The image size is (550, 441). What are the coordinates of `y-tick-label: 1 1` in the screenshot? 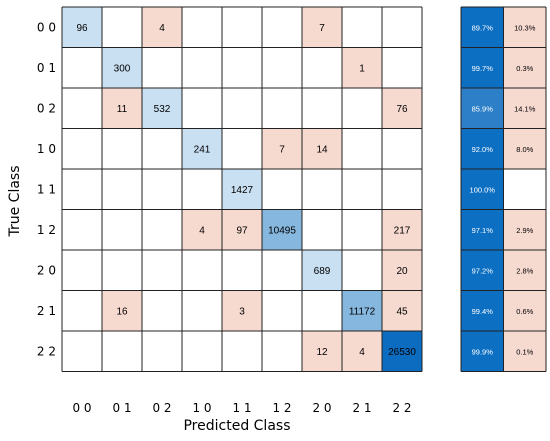 It's located at (46, 189).